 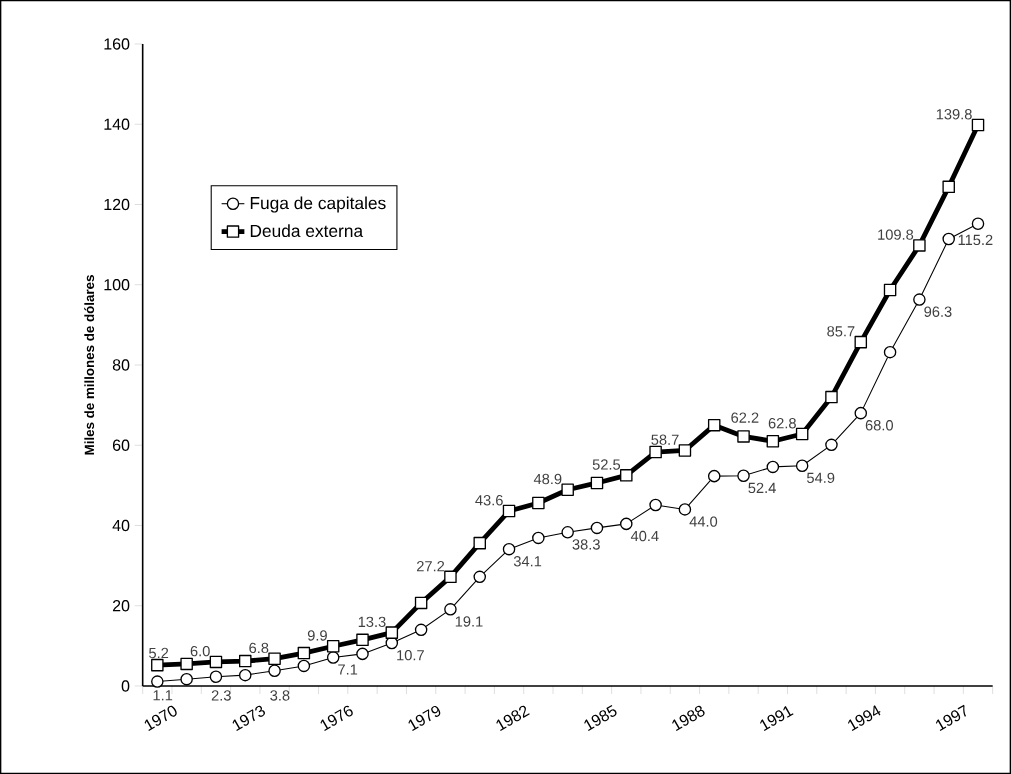 What do you see at coordinates (280, 695) in the screenshot?
I see `data-label: 3.8` at bounding box center [280, 695].